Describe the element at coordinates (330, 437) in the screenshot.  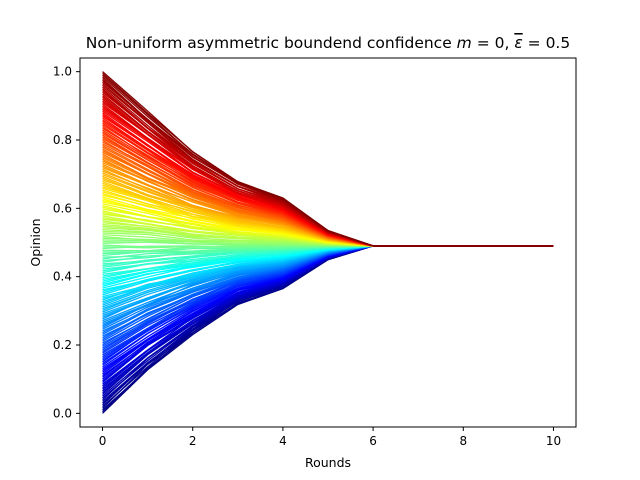
I see `x-axis-ticks: 0 2 4 6 8 10` at that location.